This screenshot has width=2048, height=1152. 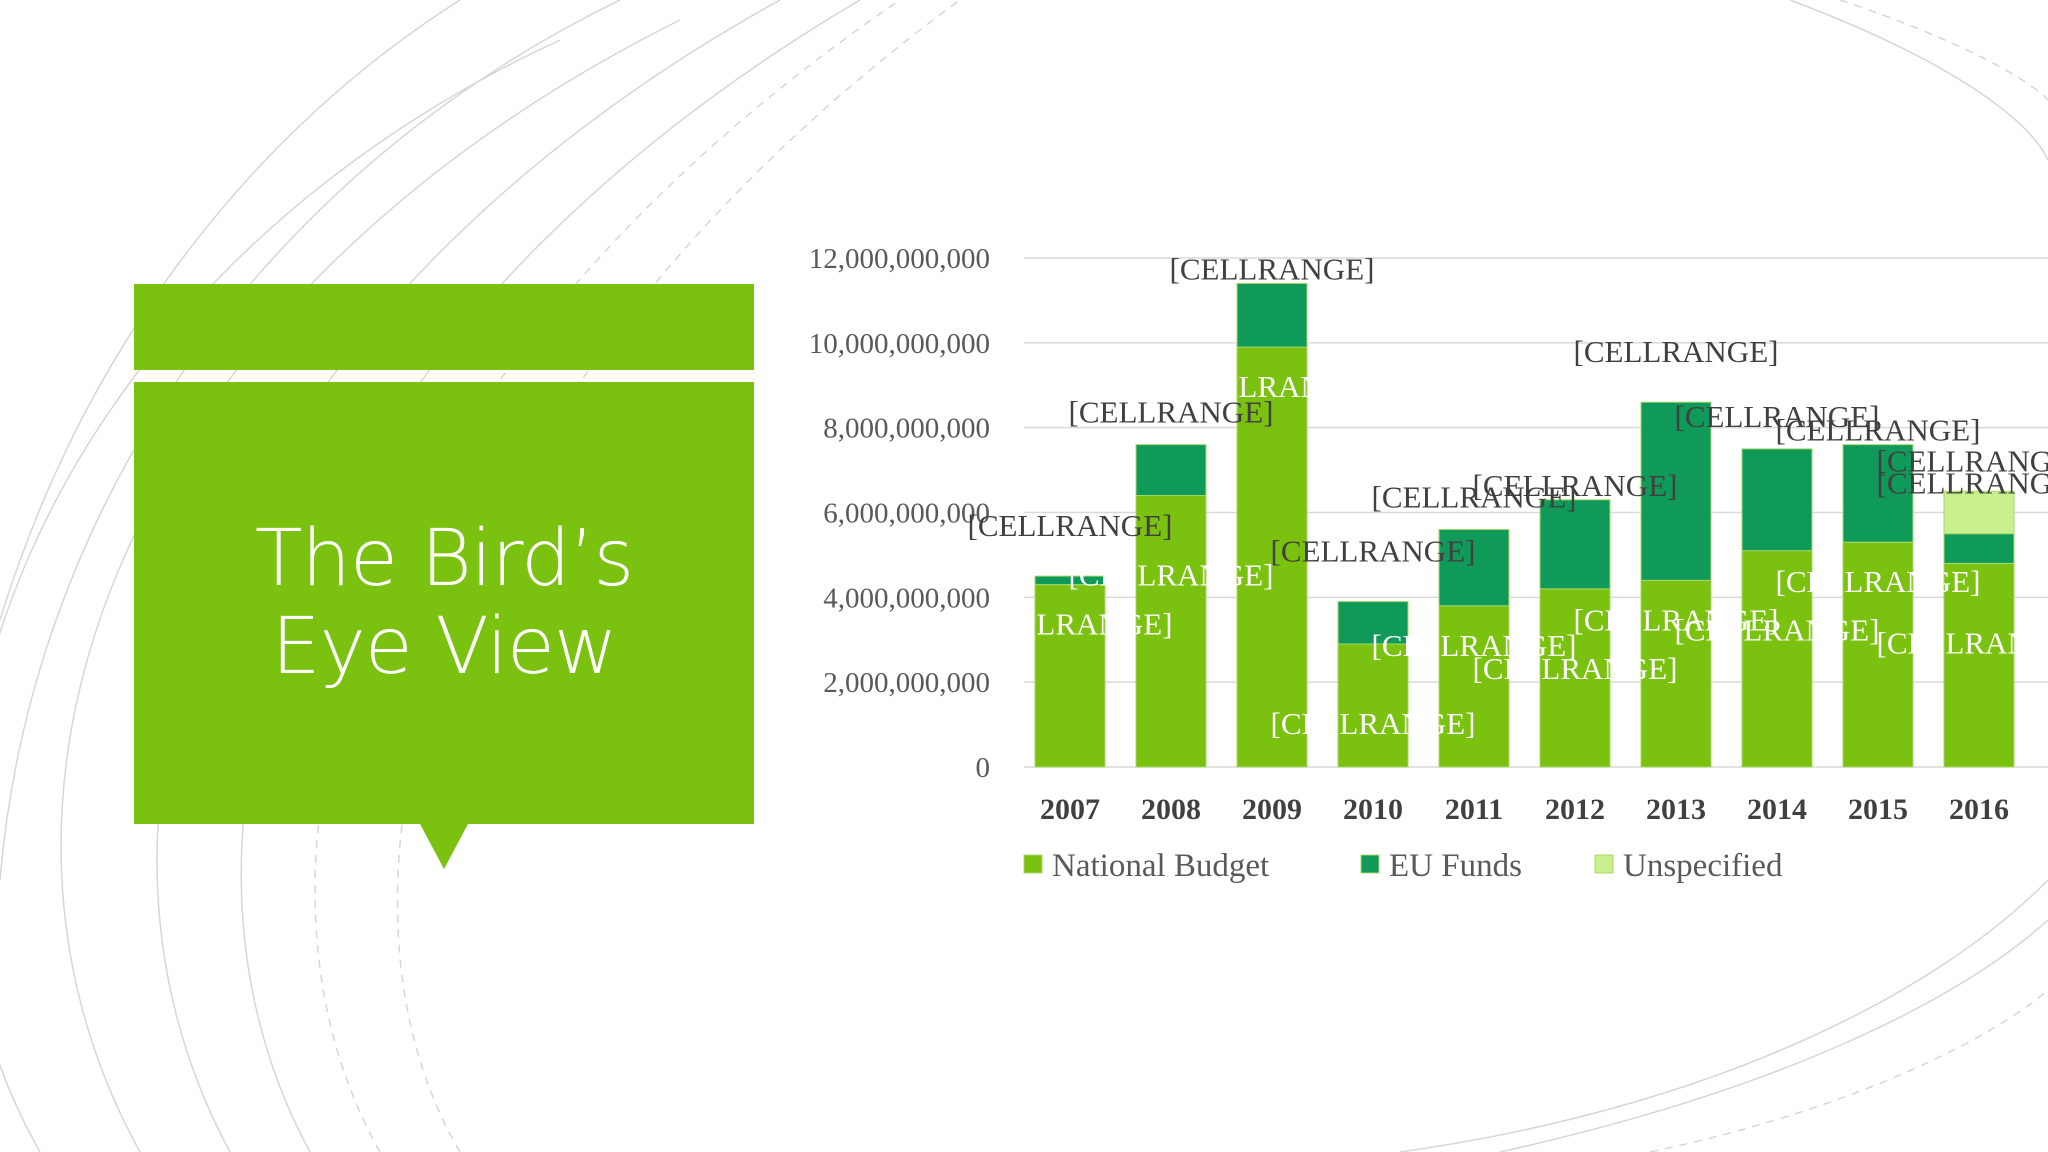 I want to click on title-pointer, so click(x=444, y=846).